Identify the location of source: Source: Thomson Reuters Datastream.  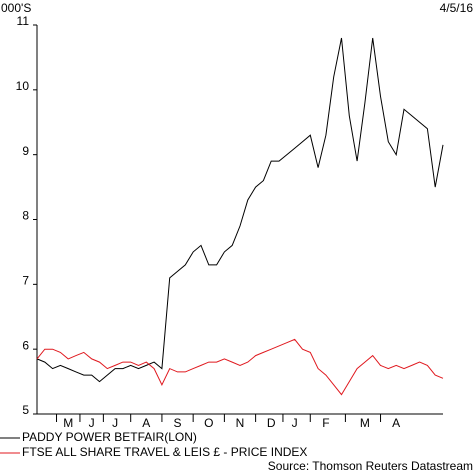
(370, 466).